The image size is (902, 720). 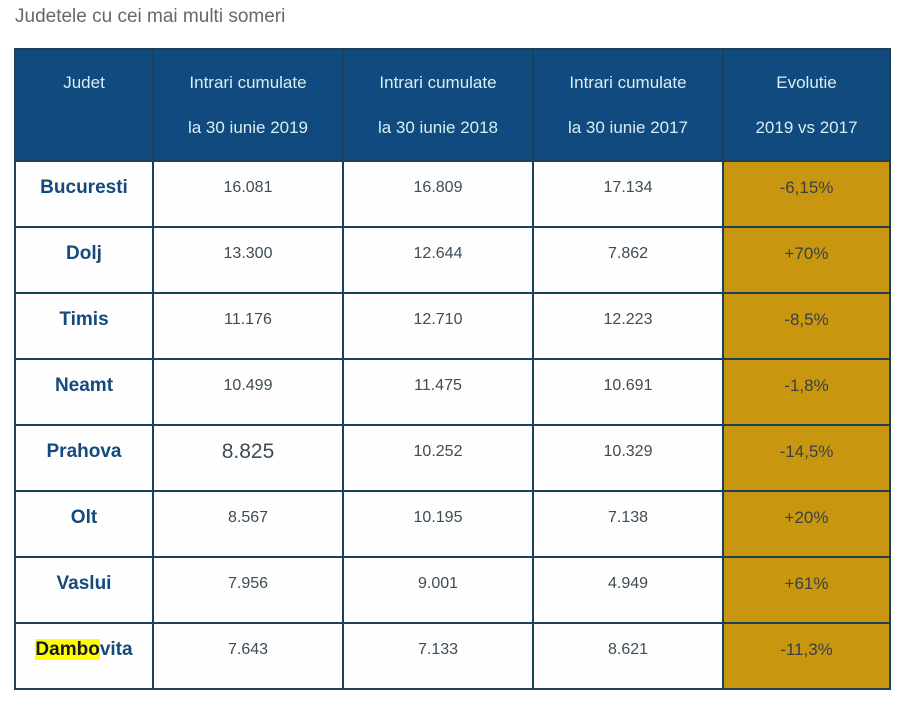 What do you see at coordinates (806, 590) in the screenshot?
I see `evolution-cell: +61%` at bounding box center [806, 590].